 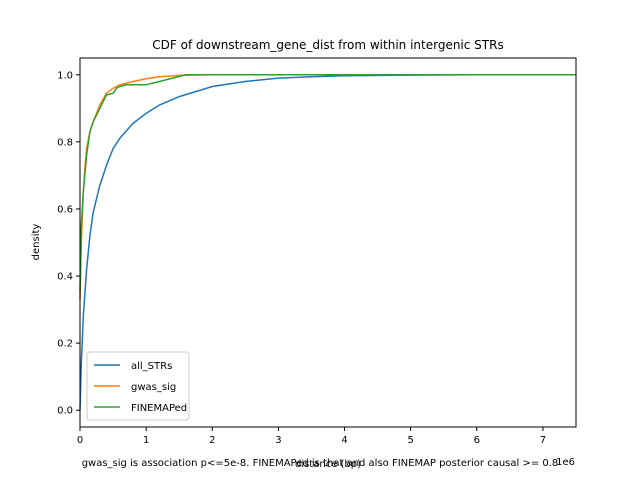 What do you see at coordinates (146, 440) in the screenshot?
I see `x-tick-label: 1` at bounding box center [146, 440].